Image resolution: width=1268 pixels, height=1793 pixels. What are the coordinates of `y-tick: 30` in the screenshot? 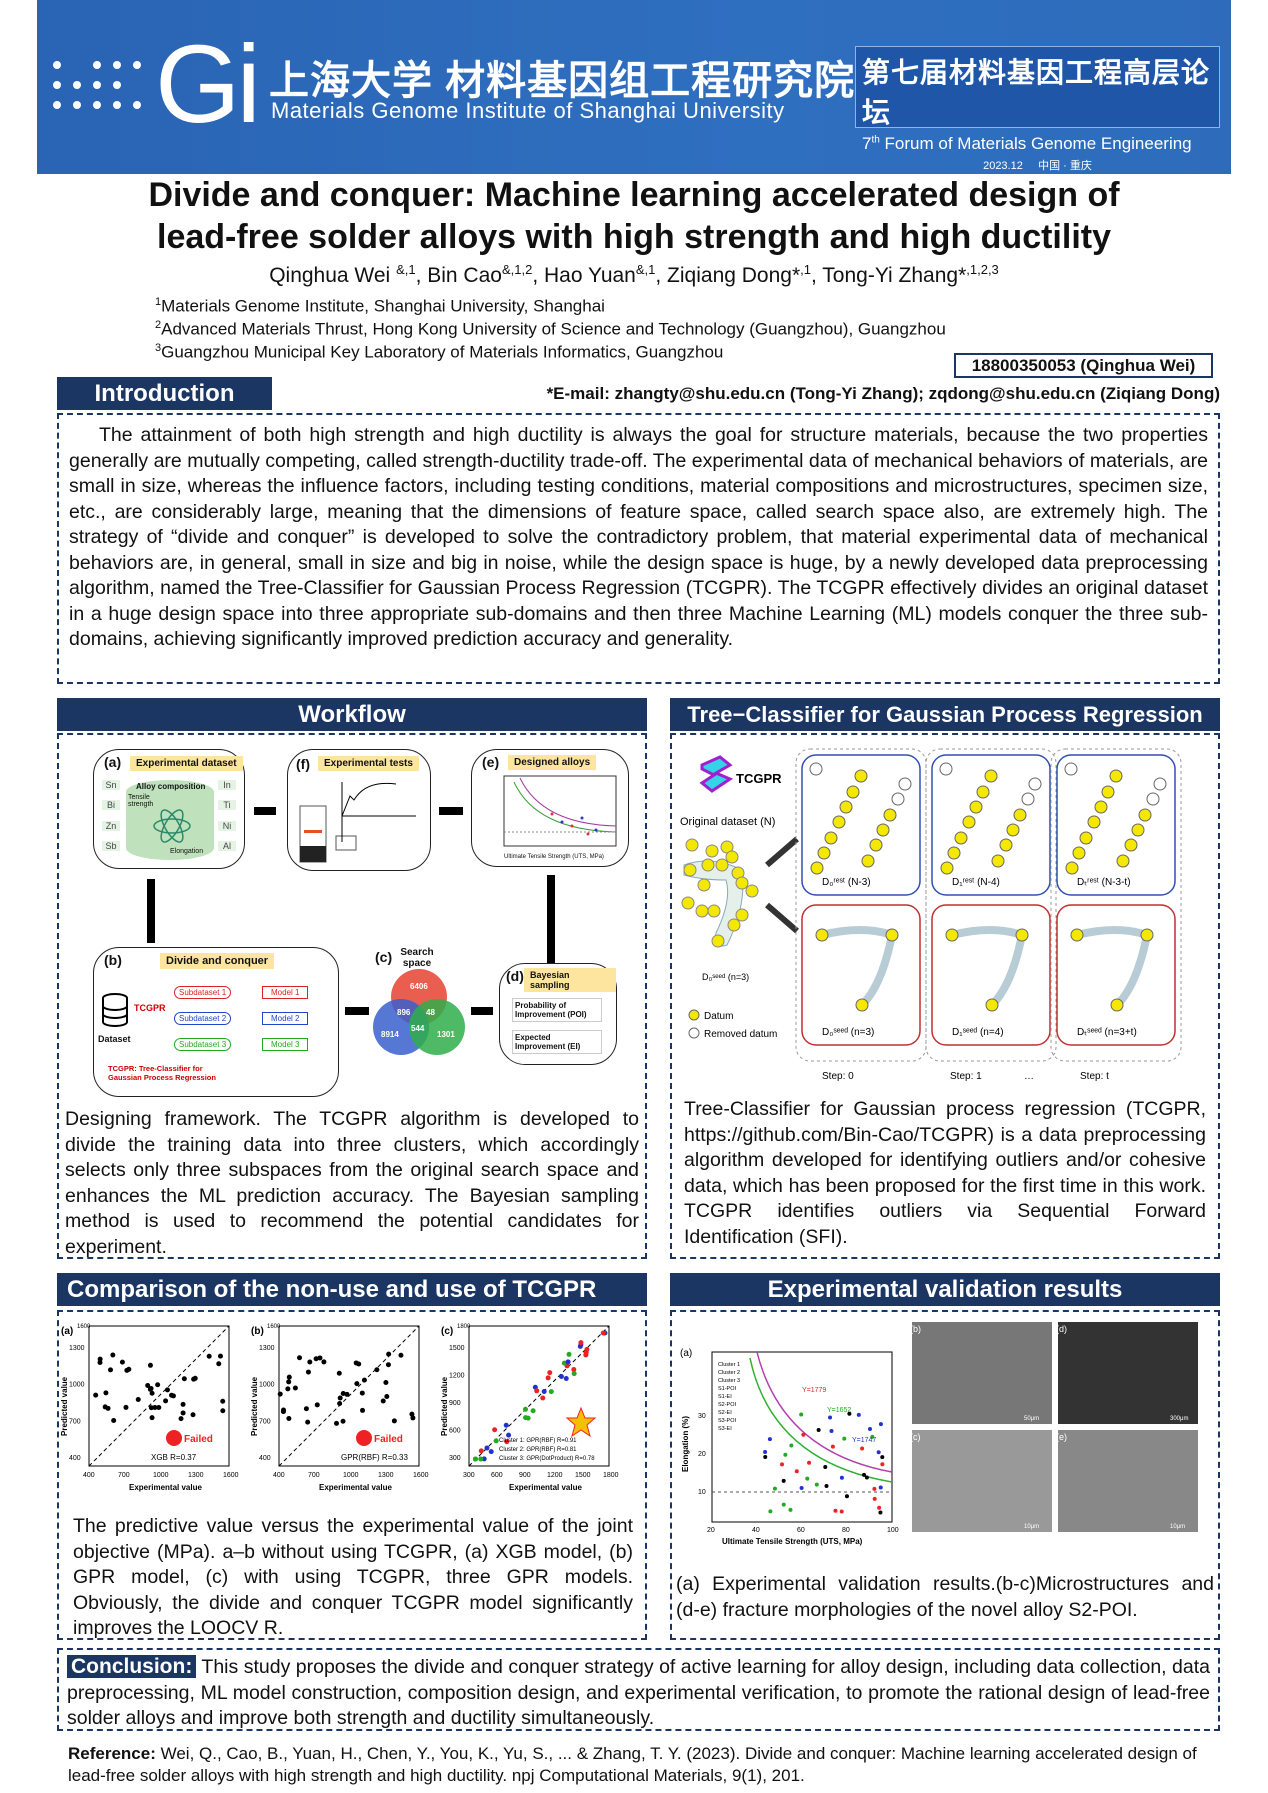 It's located at (702, 1416).